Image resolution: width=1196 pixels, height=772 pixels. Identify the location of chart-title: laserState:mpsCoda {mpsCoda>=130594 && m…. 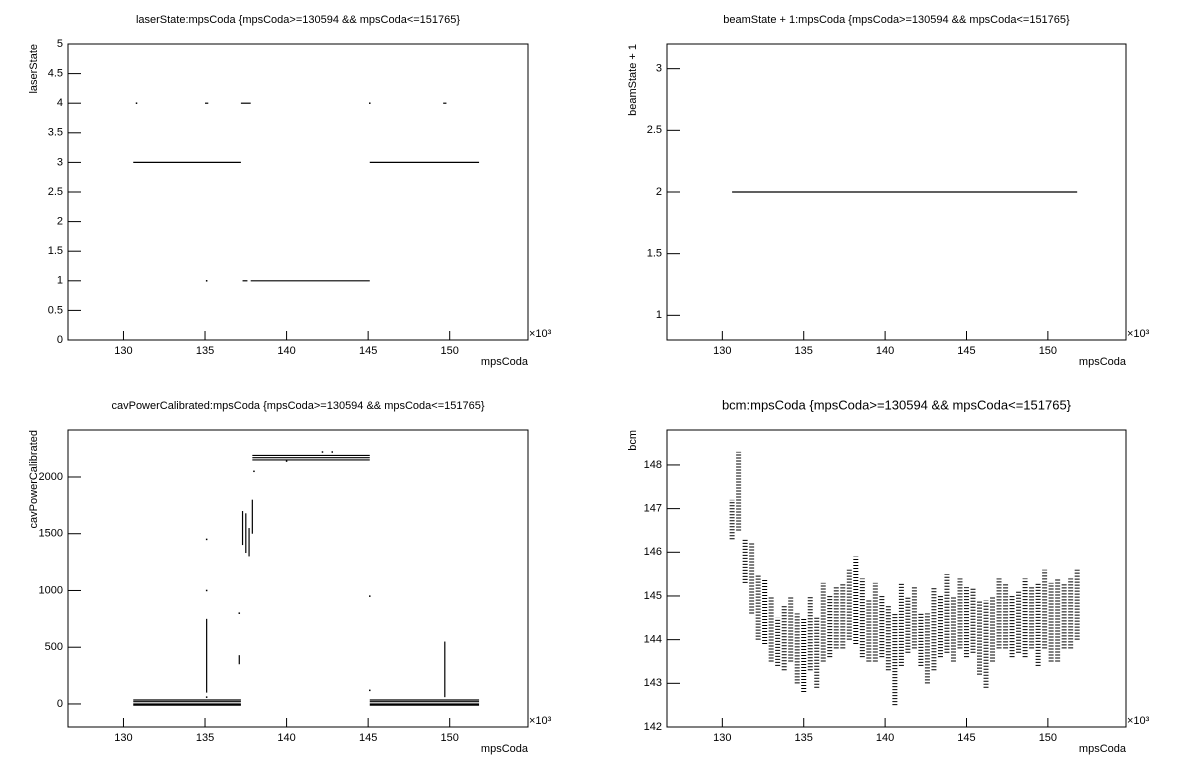
(298, 20).